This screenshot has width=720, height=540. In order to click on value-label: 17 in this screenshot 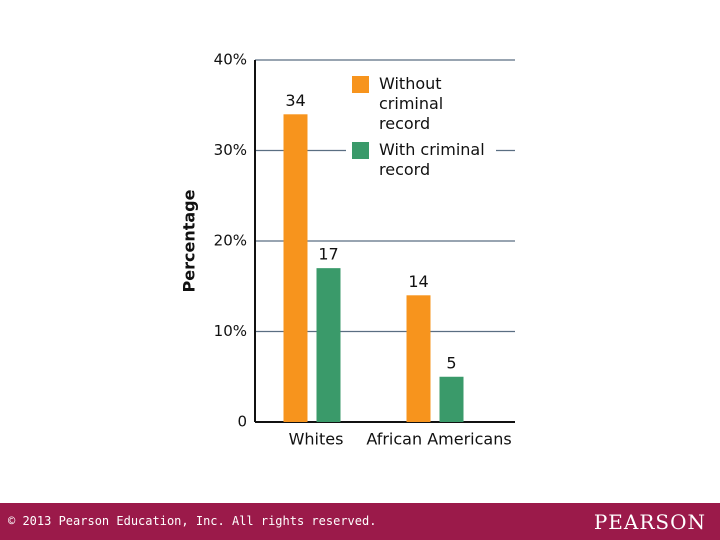, I will do `click(328, 254)`.